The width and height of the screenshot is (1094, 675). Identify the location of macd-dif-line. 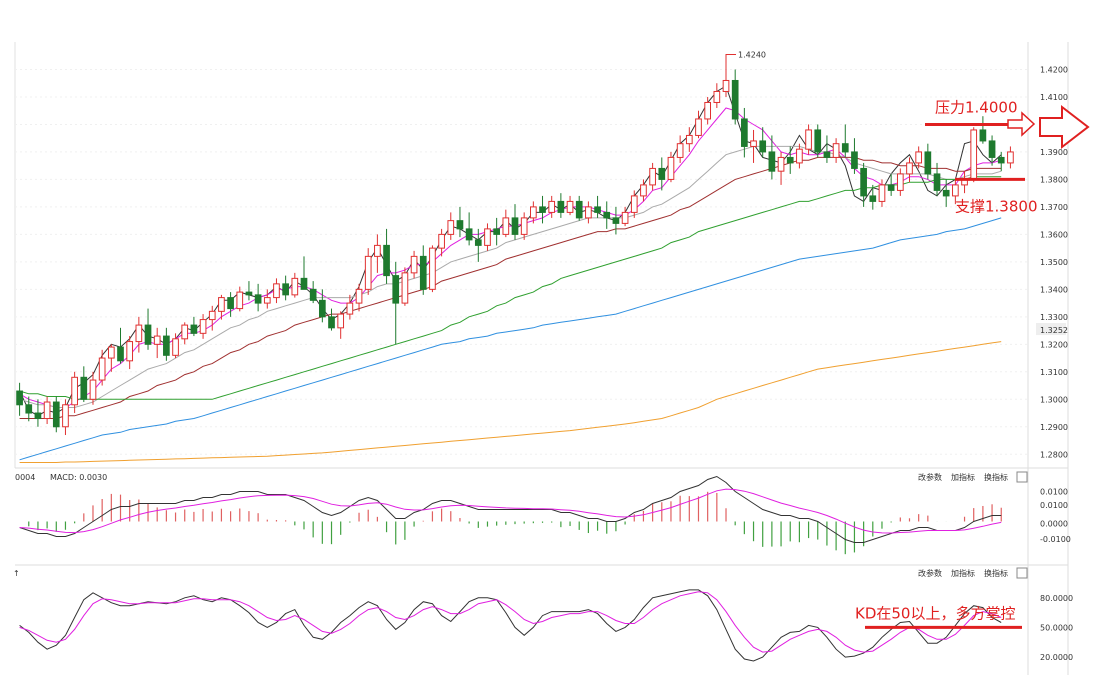
(510, 509).